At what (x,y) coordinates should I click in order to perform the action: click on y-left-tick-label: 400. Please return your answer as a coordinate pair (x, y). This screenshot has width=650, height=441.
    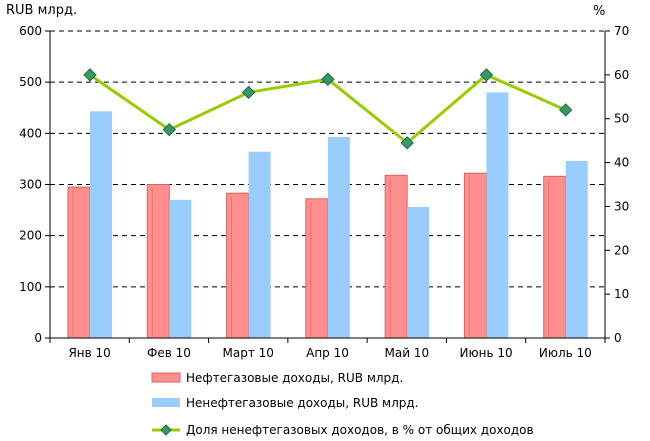
    Looking at the image, I should click on (30, 133).